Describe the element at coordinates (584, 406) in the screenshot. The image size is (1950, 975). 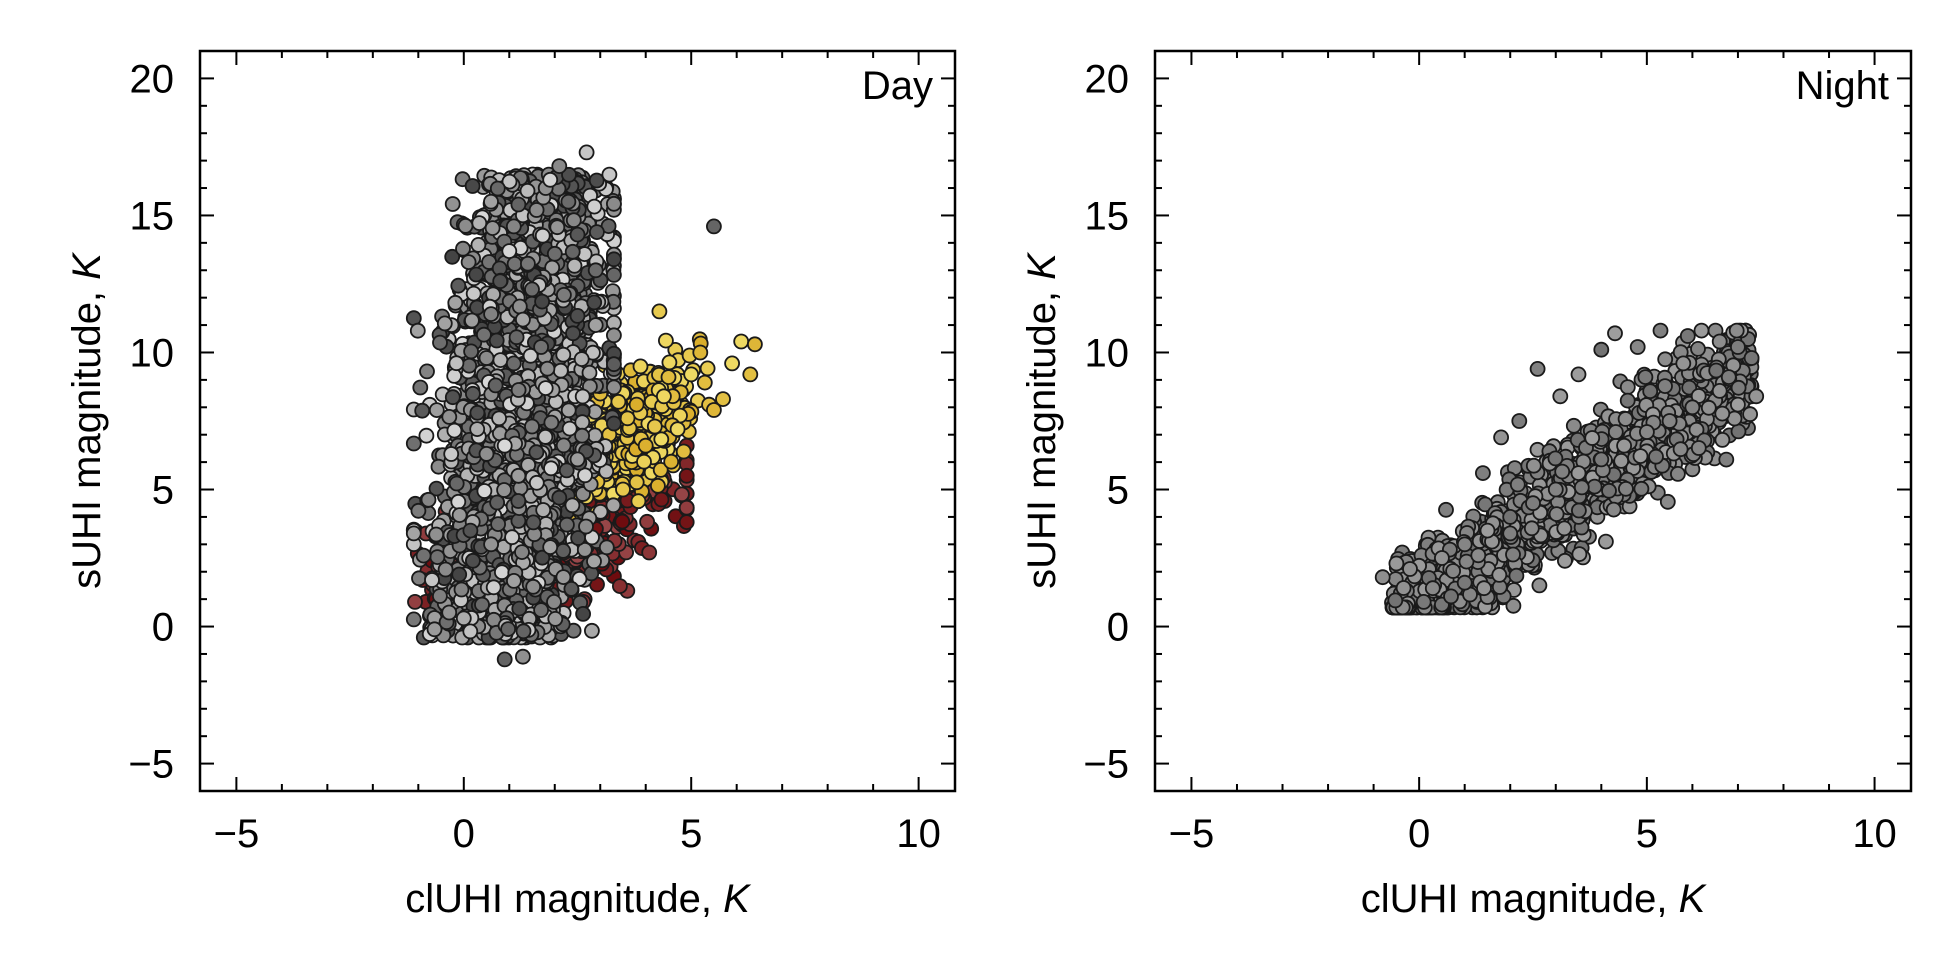
I see `scatter-points` at that location.